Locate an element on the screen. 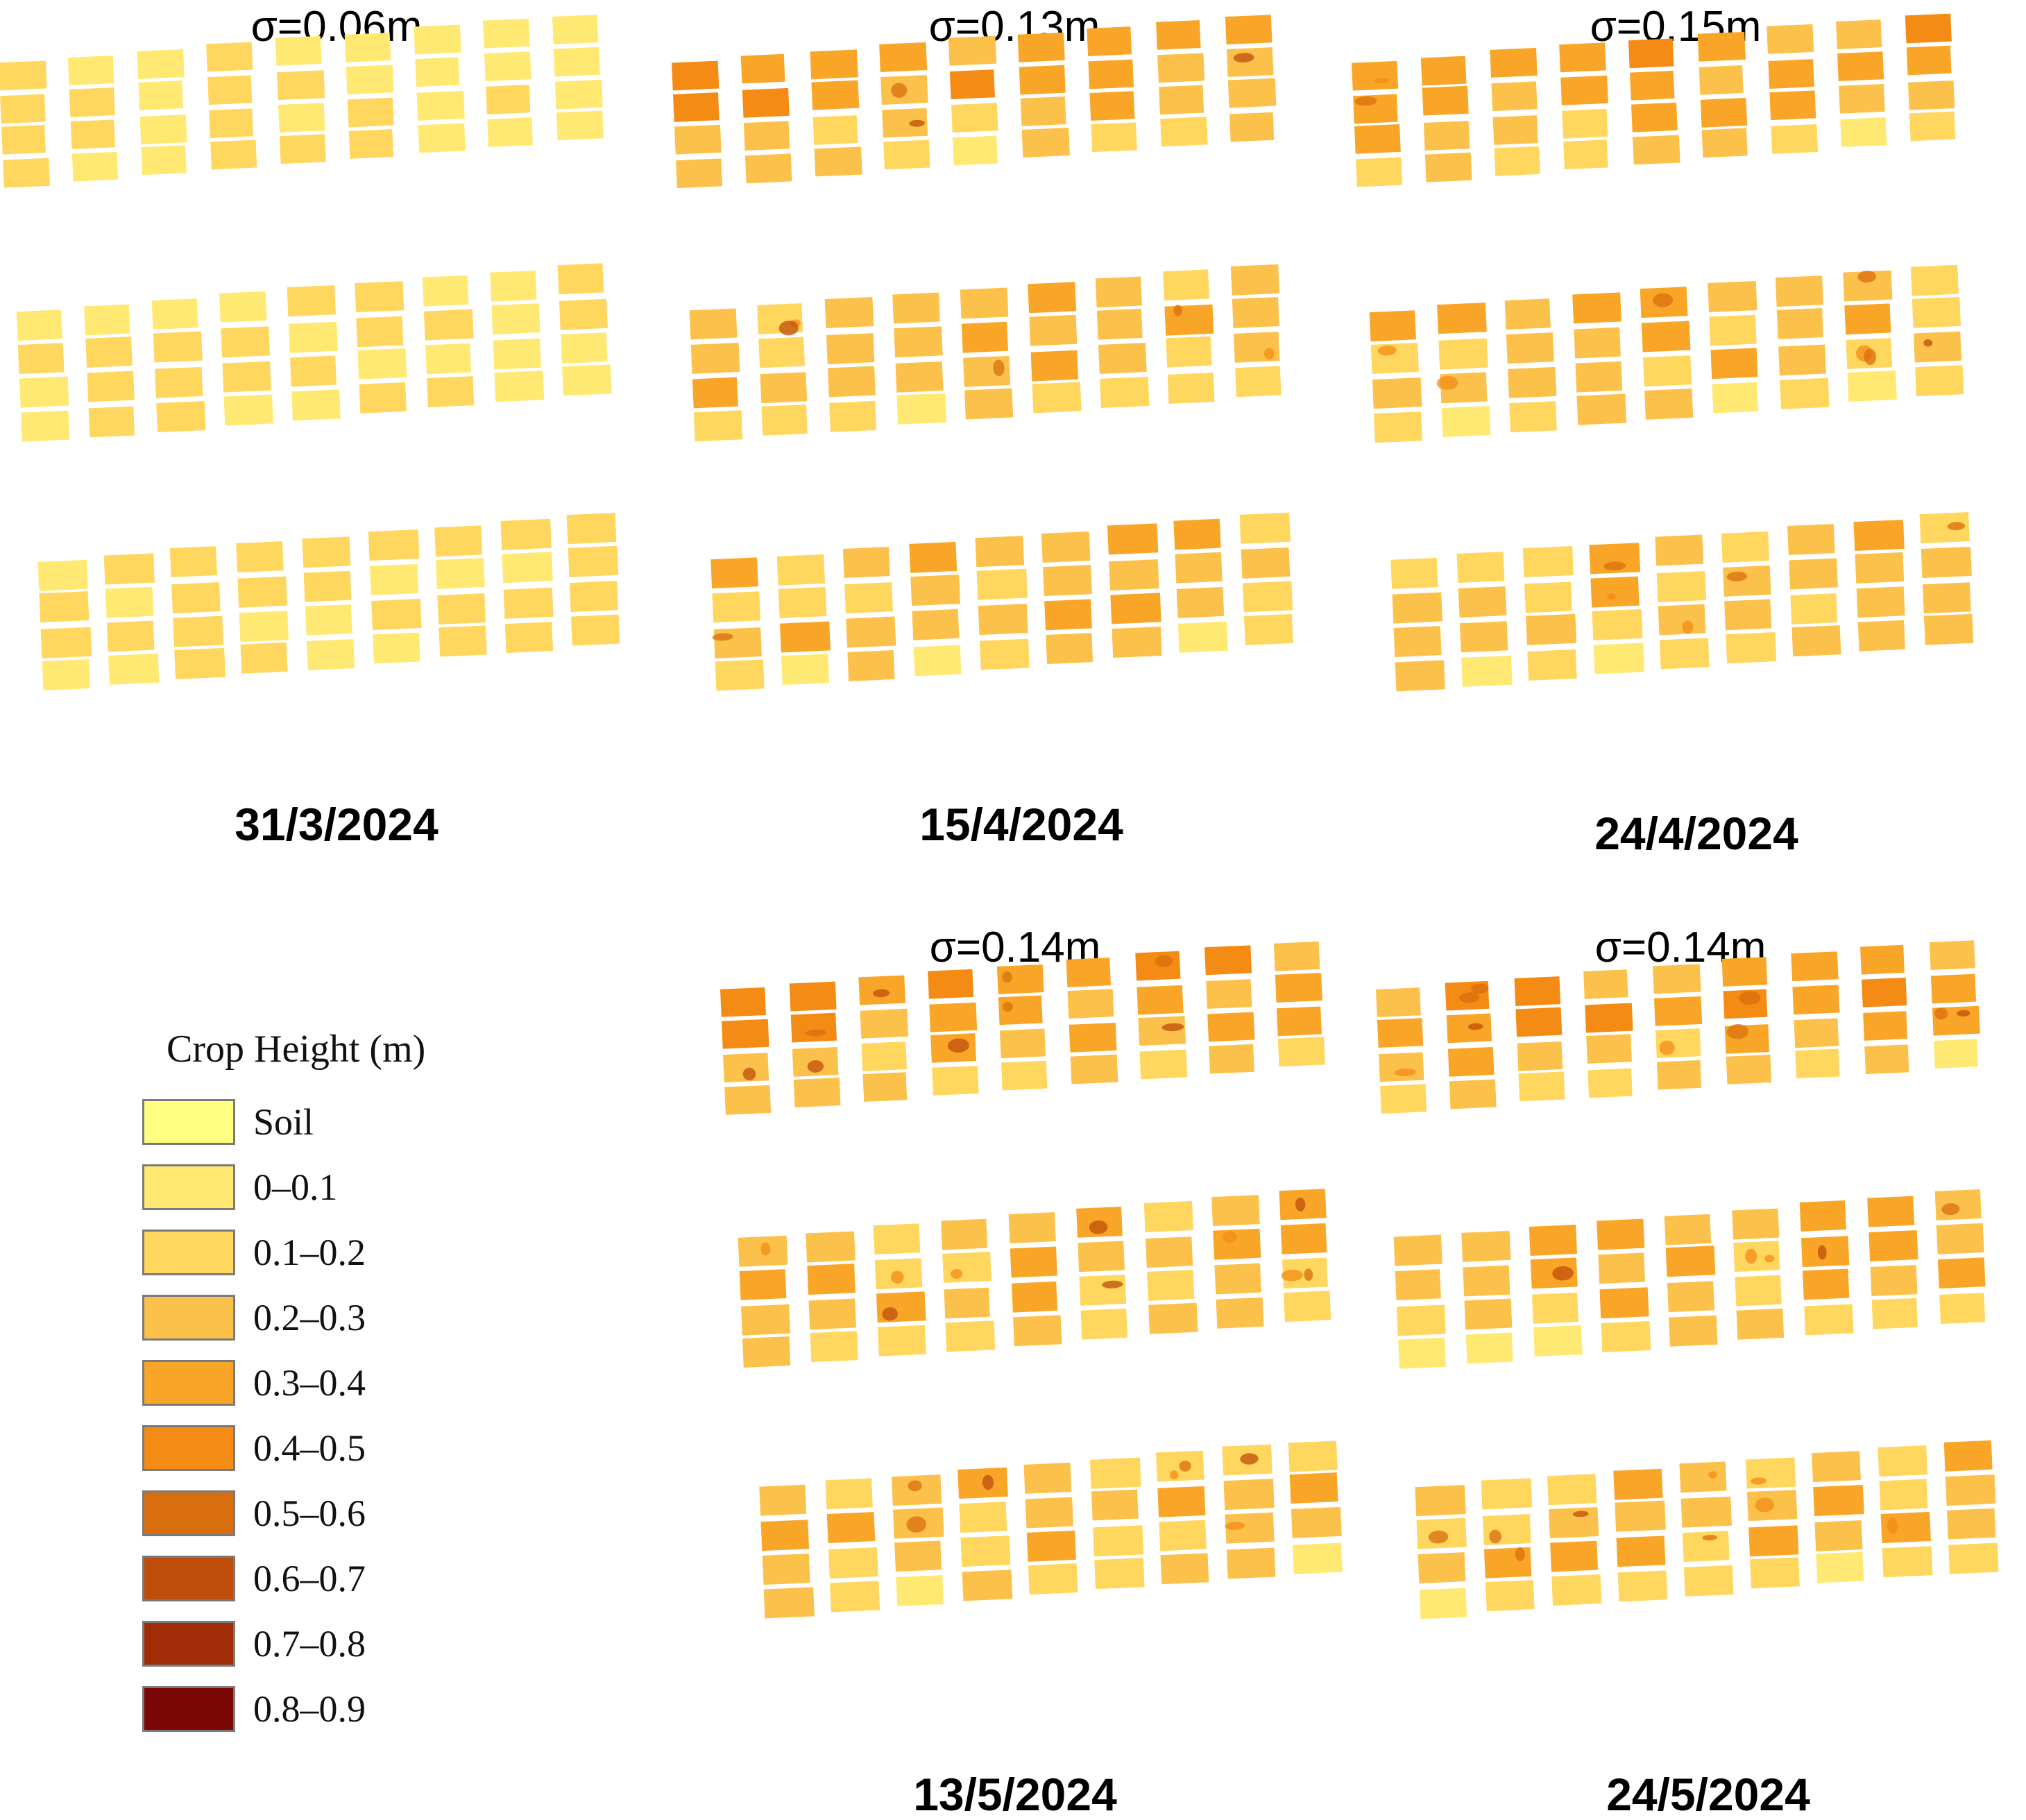 This screenshot has width=2026, height=1820. legend-label-6: 0.5–0.6 is located at coordinates (309, 1513).